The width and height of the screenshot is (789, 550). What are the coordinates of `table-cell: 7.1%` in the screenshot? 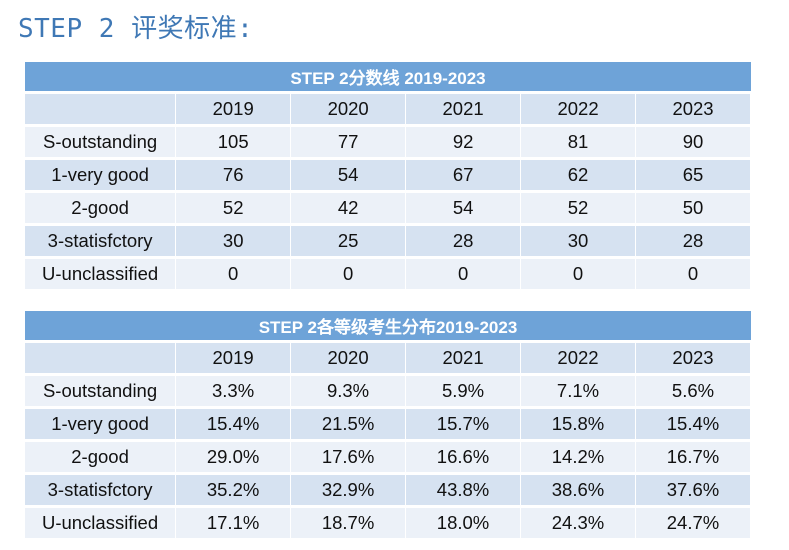 It's located at (578, 392).